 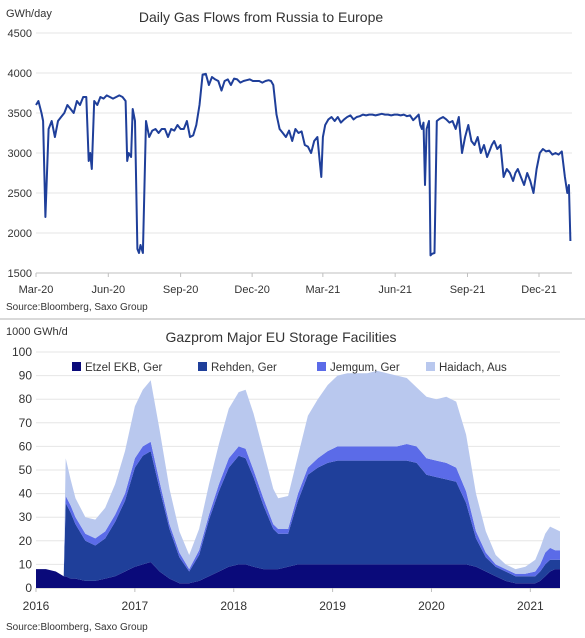 I want to click on chart1-y-tick-label: 4500, so click(x=20, y=34).